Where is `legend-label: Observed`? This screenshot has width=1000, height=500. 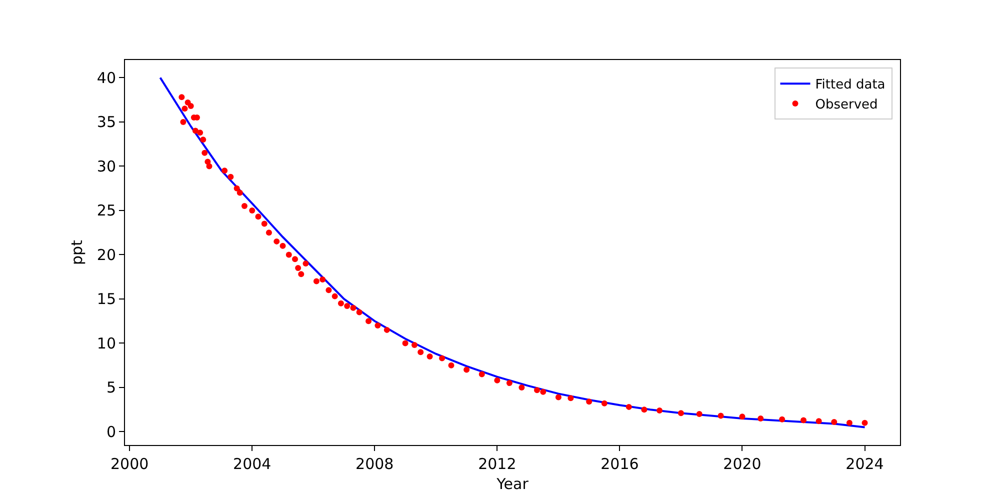
legend-label: Observed is located at coordinates (846, 105).